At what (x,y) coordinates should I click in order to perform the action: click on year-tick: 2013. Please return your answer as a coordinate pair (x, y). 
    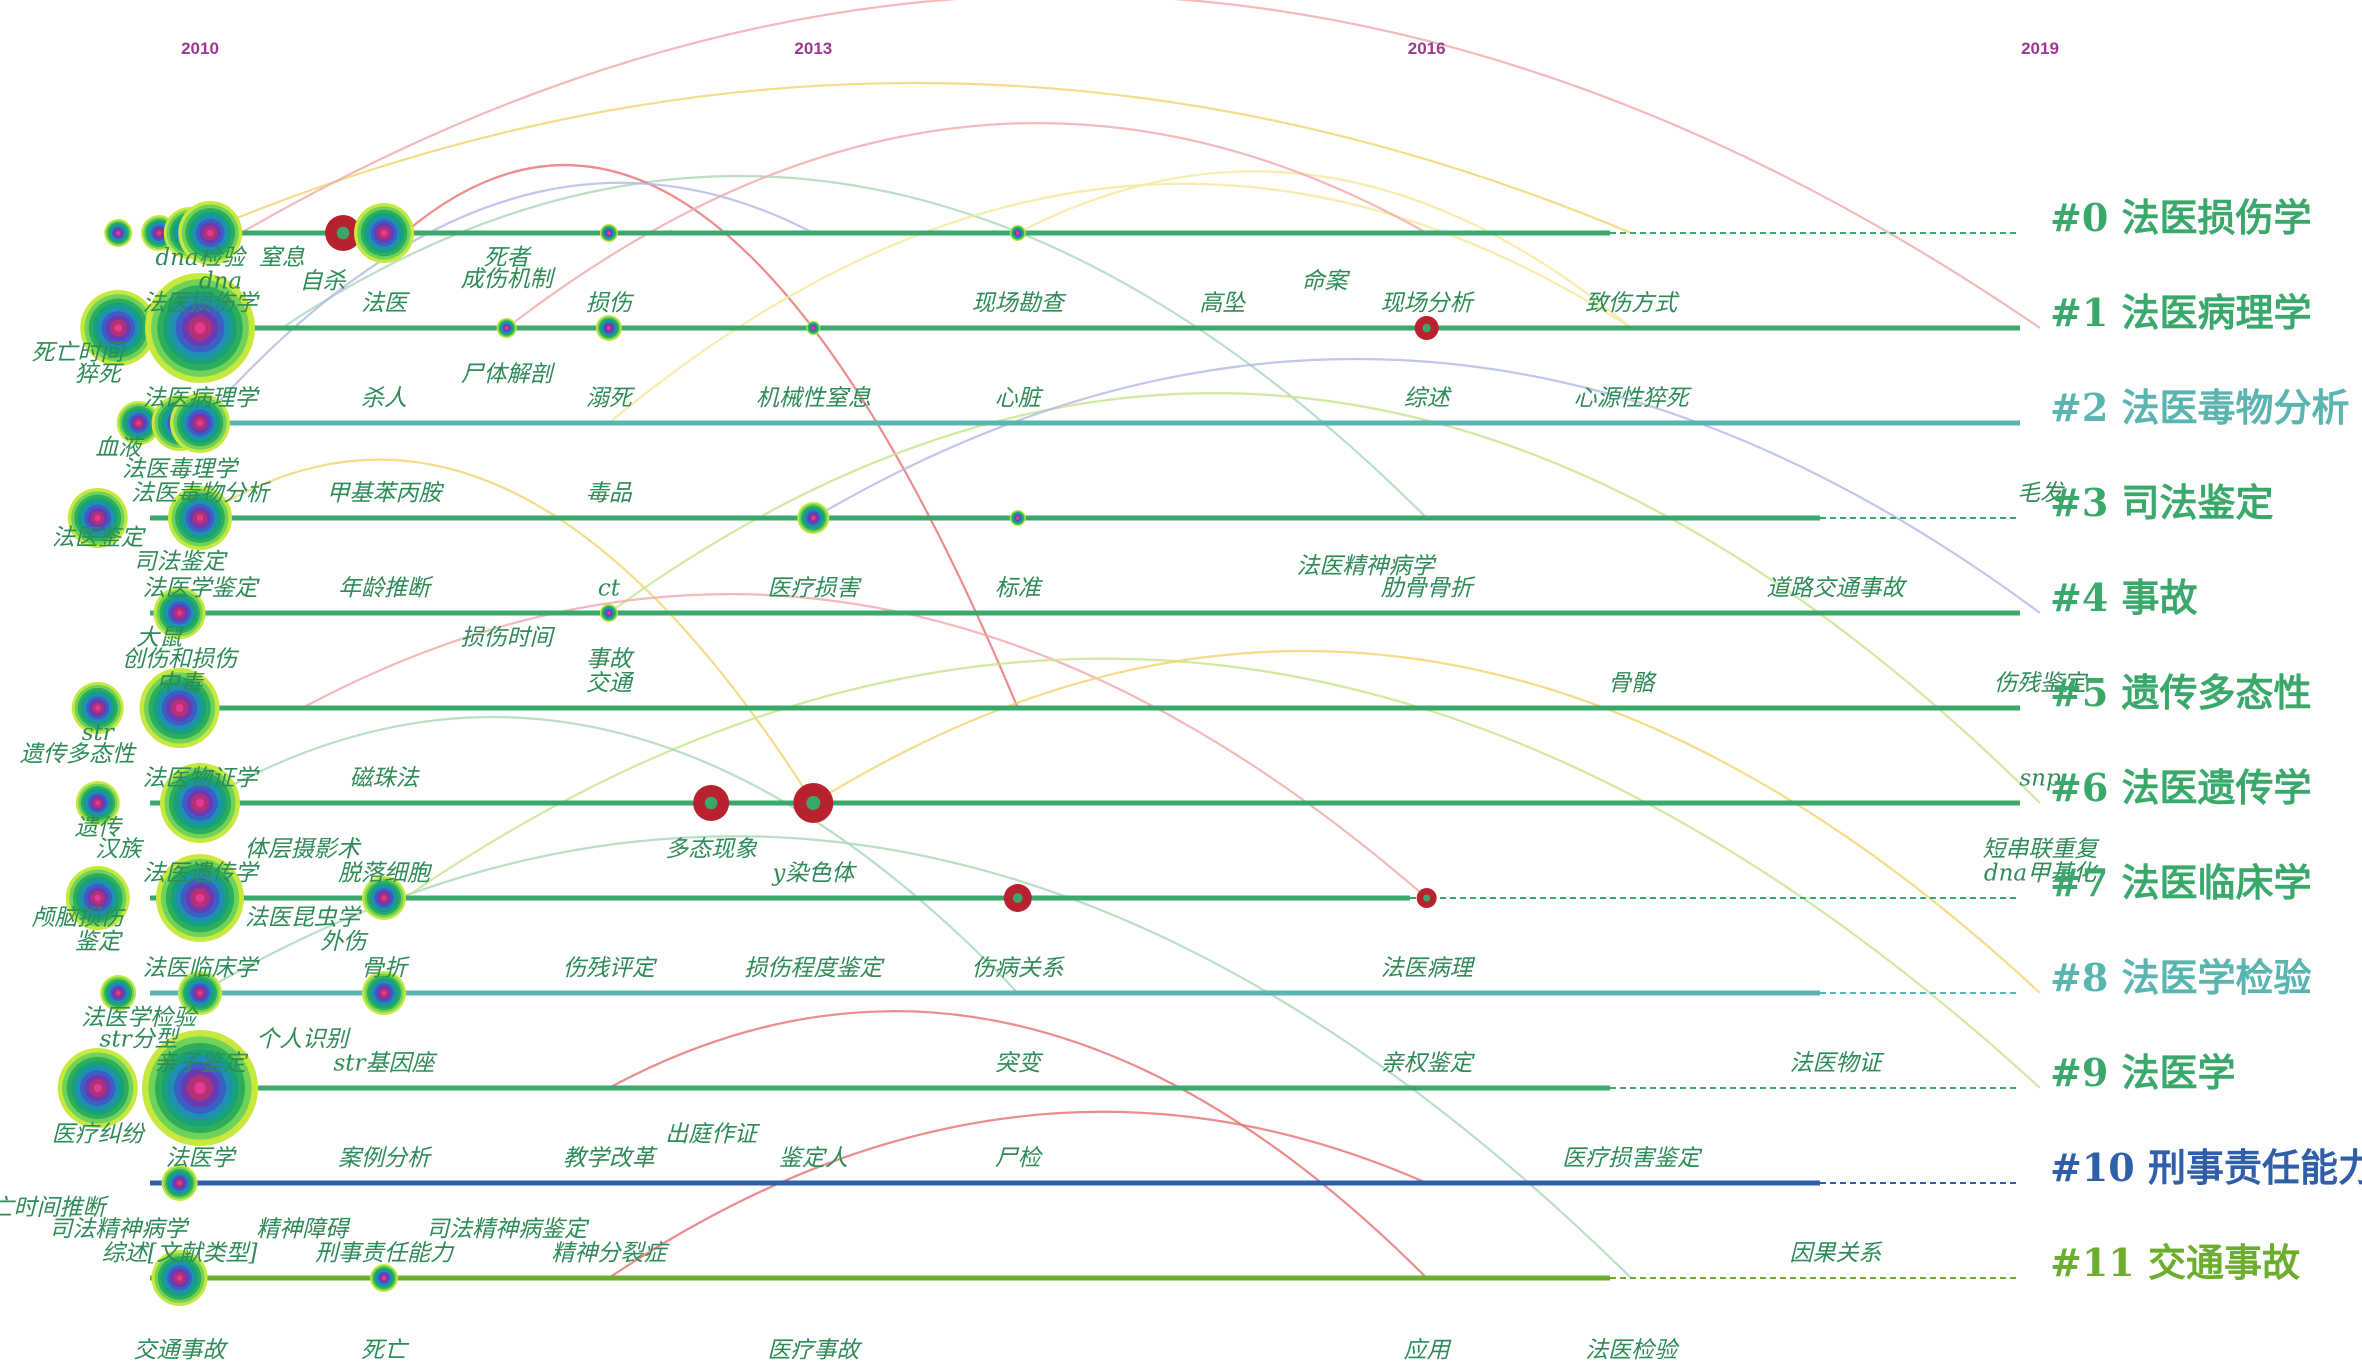
    Looking at the image, I should click on (813, 48).